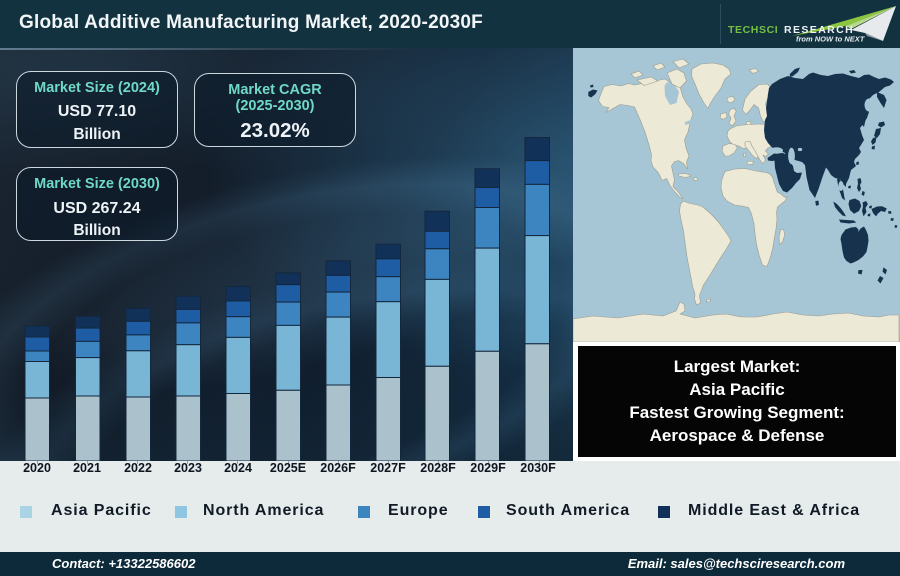 This screenshot has height=576, width=900. What do you see at coordinates (753, 30) in the screenshot?
I see `svg-text: TECHSCI` at bounding box center [753, 30].